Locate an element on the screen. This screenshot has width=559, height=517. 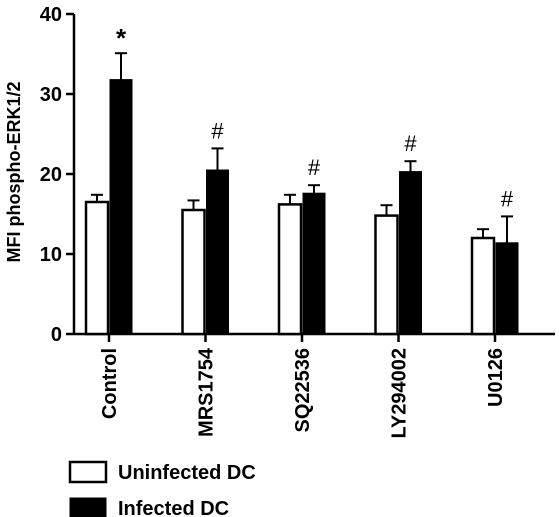
y-tick-label: 40 is located at coordinates (51, 15).